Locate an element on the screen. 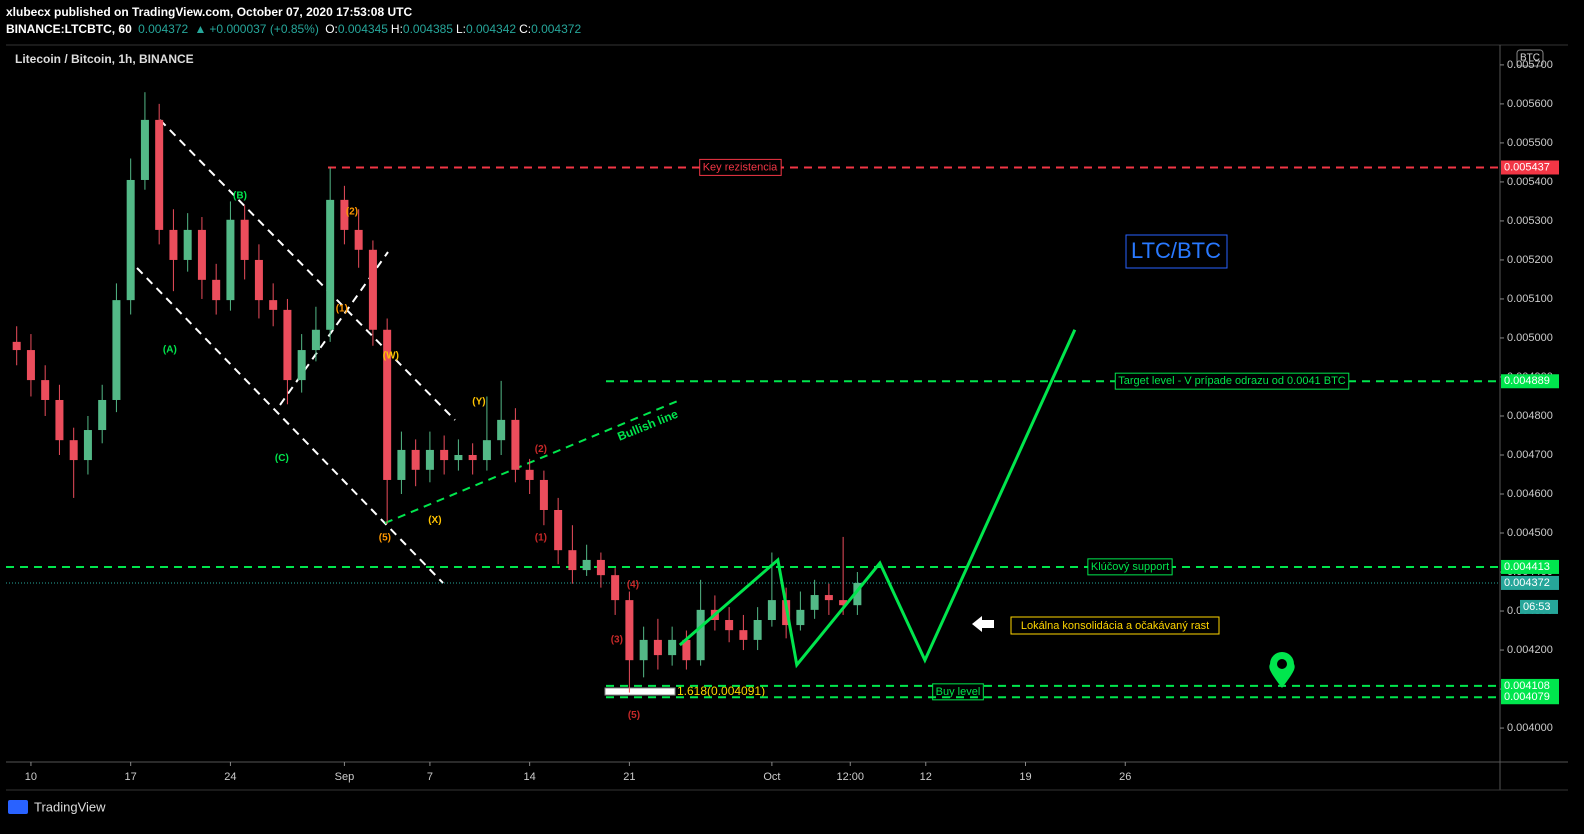  y-tick-label: 0.004600 is located at coordinates (1530, 494).